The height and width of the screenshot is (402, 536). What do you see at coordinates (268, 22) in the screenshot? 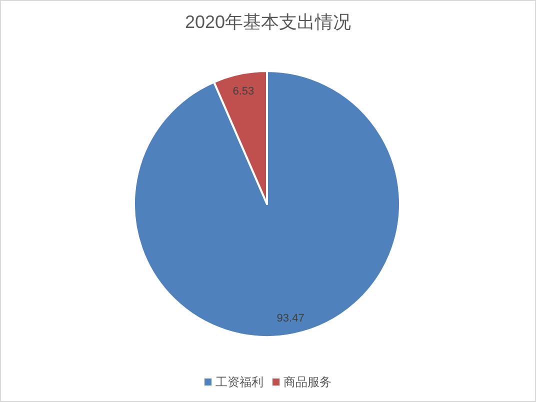
I see `title: 2020年基本支出情况` at bounding box center [268, 22].